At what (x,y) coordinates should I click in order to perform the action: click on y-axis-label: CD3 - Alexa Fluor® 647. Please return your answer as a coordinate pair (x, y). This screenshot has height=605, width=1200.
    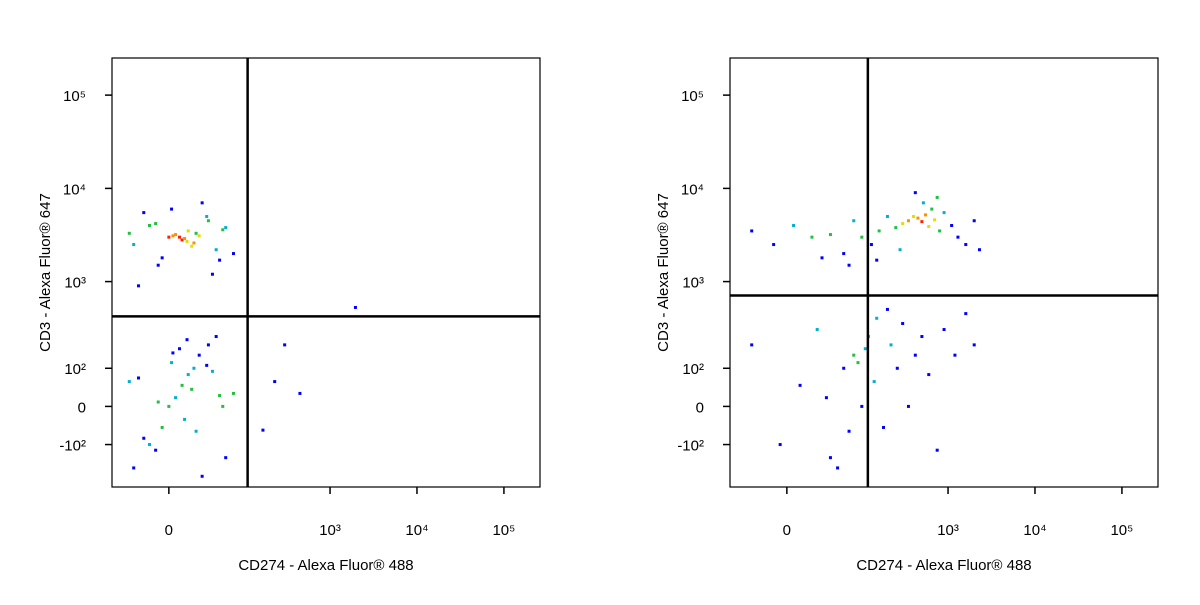
    Looking at the image, I should click on (663, 272).